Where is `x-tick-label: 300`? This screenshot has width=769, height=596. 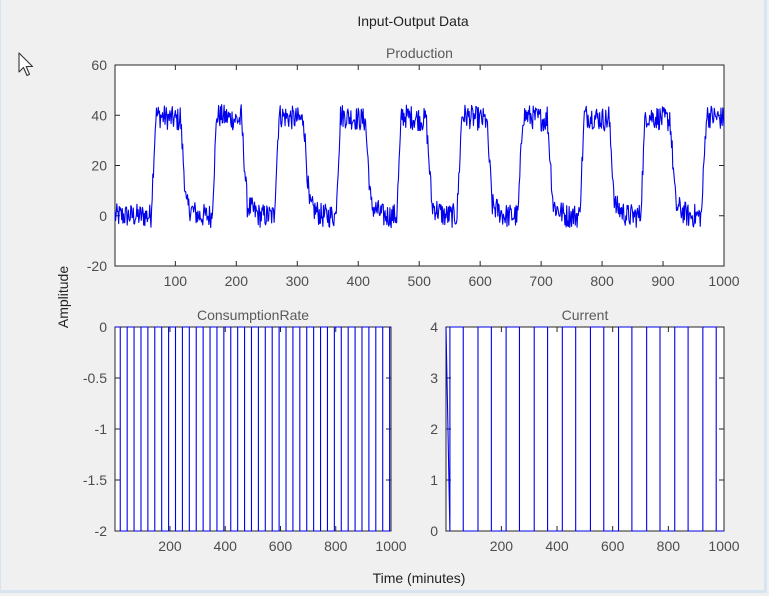
x-tick-label: 300 is located at coordinates (298, 281).